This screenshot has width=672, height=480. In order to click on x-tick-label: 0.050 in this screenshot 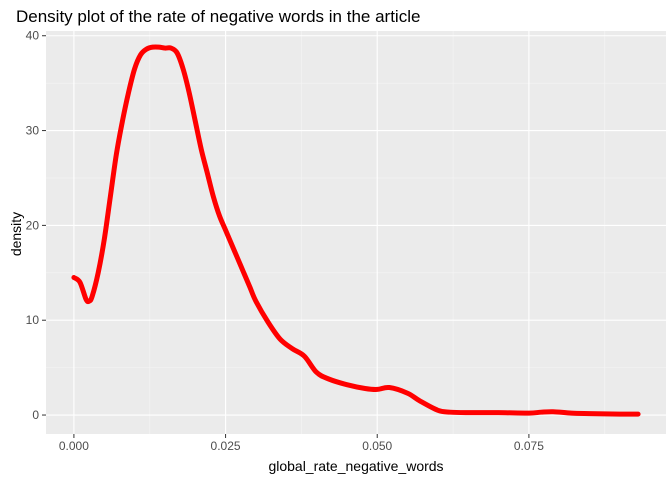, I will do `click(377, 446)`.